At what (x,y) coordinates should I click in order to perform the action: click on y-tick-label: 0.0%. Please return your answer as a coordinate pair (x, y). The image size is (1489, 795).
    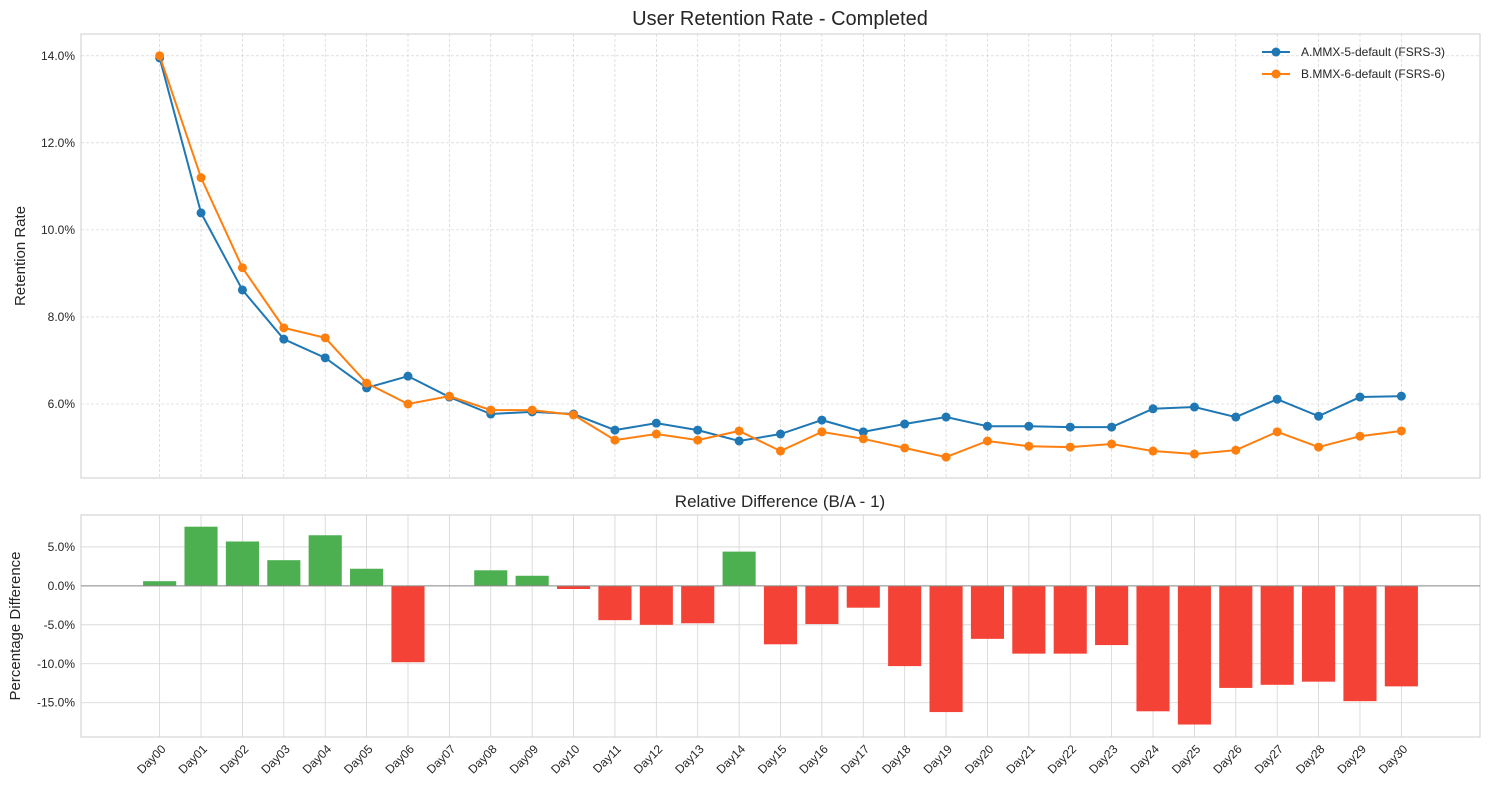
    Looking at the image, I should click on (62, 586).